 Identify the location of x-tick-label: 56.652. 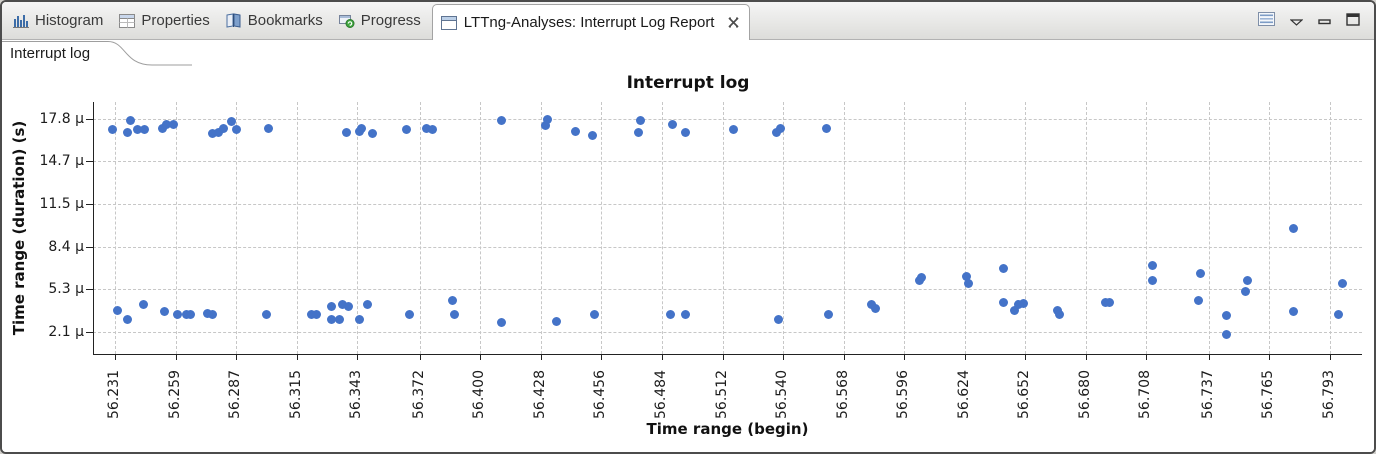
(1024, 394).